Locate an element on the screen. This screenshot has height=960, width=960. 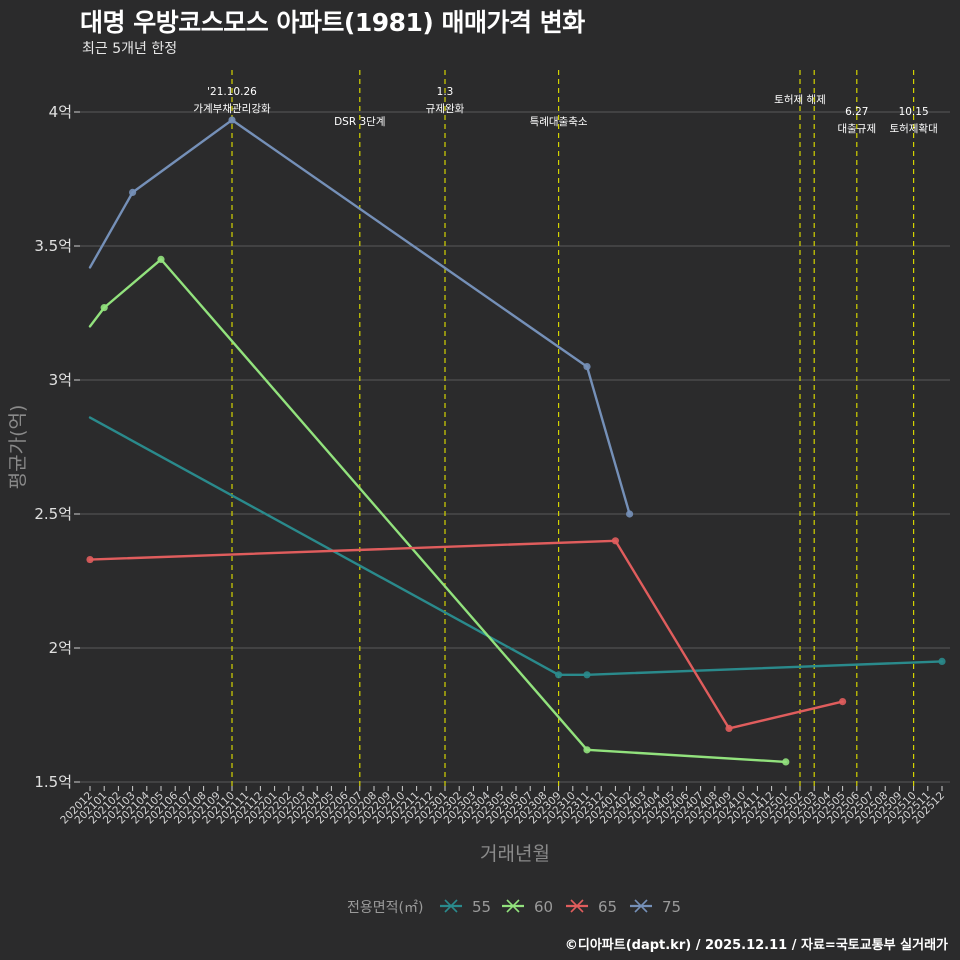
y-tick-label: 2.5억 is located at coordinates (53, 514).